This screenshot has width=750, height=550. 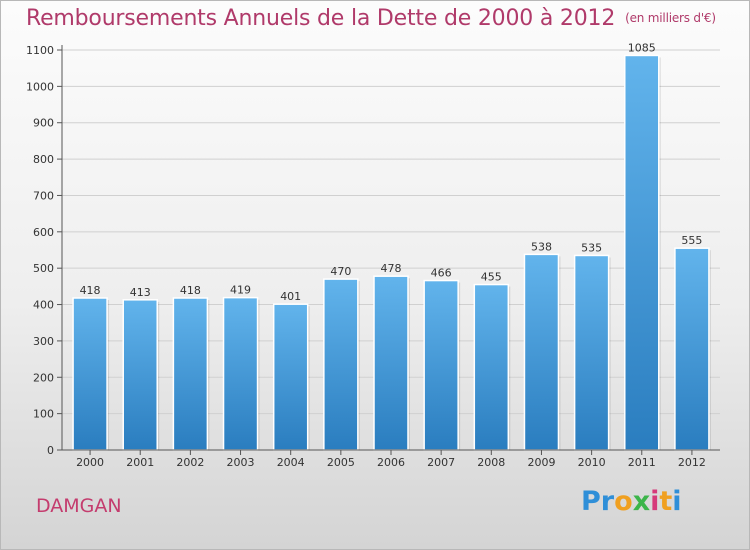 I want to click on y-tick-label: 700, so click(x=43, y=195).